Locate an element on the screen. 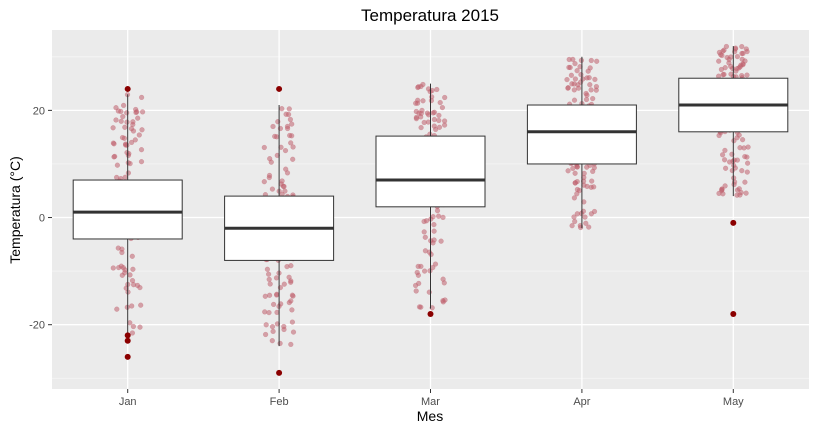  box-apr is located at coordinates (581, 142).